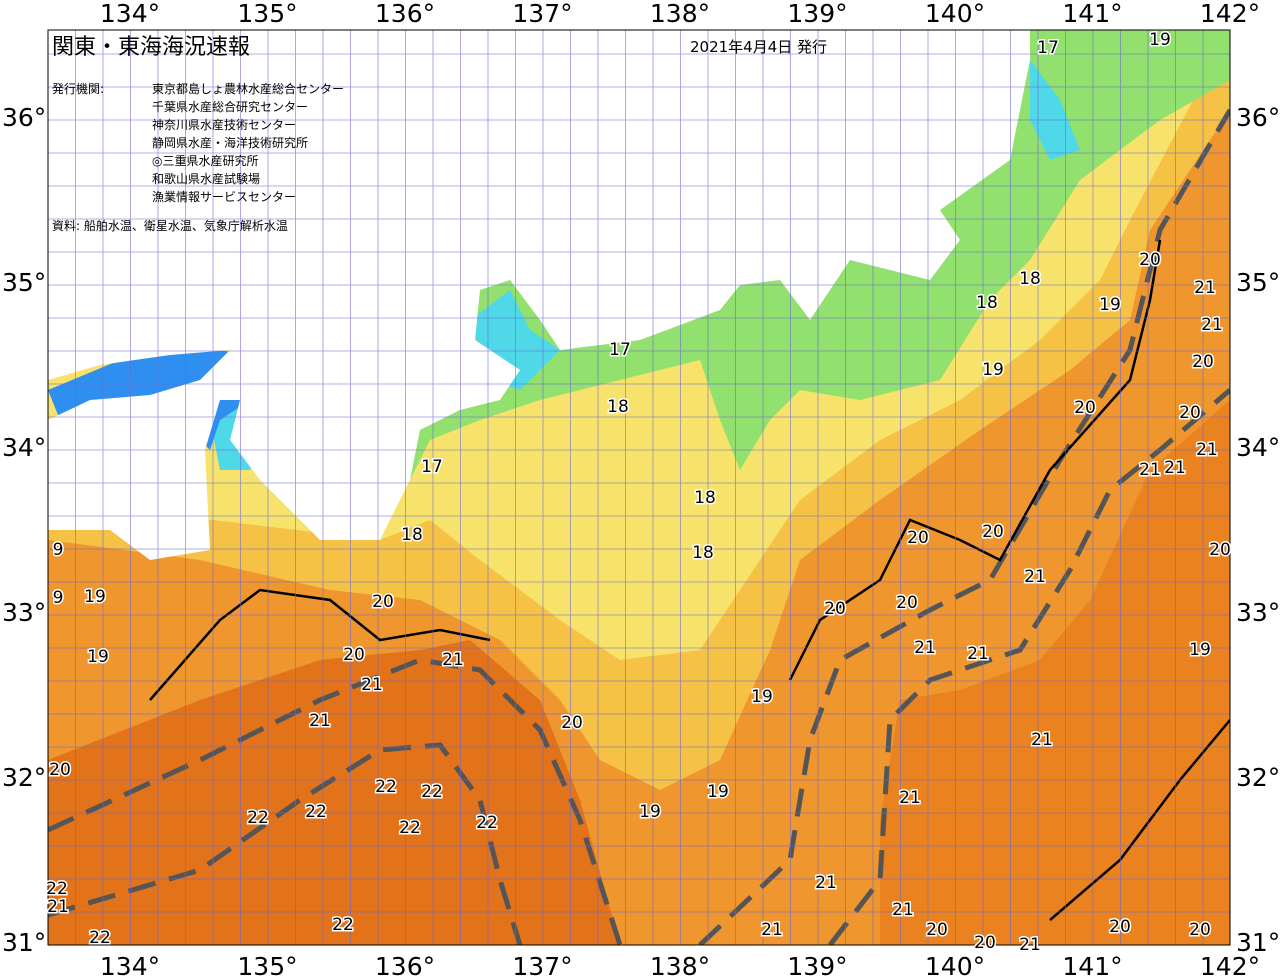 This screenshot has width=1280, height=980. Describe the element at coordinates (224, 124) in the screenshot. I see `issuer: 神奈川県水産技術センター` at that location.